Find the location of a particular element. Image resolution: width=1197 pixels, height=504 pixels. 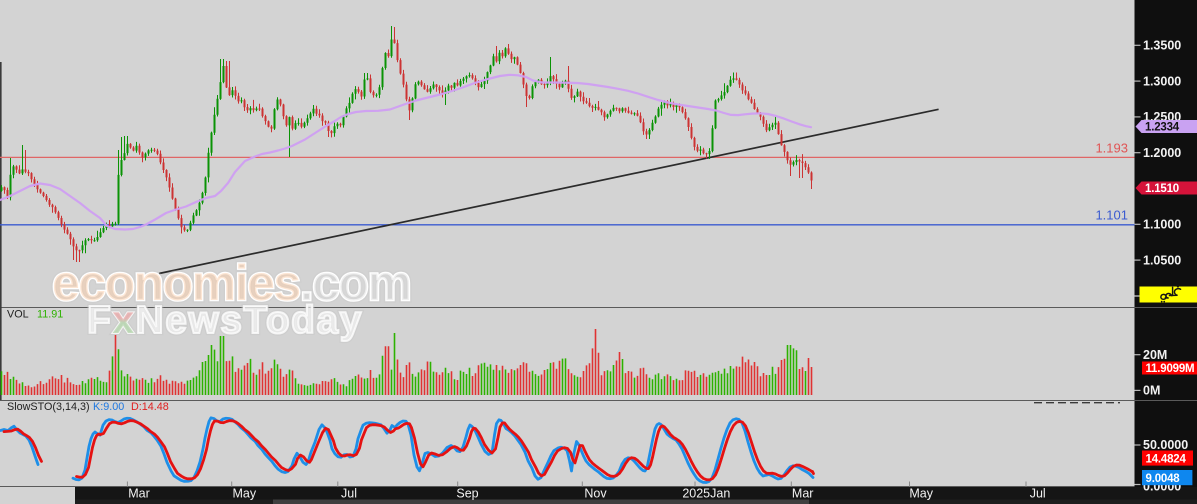

svg-text: 1.2334 is located at coordinates (1162, 128).